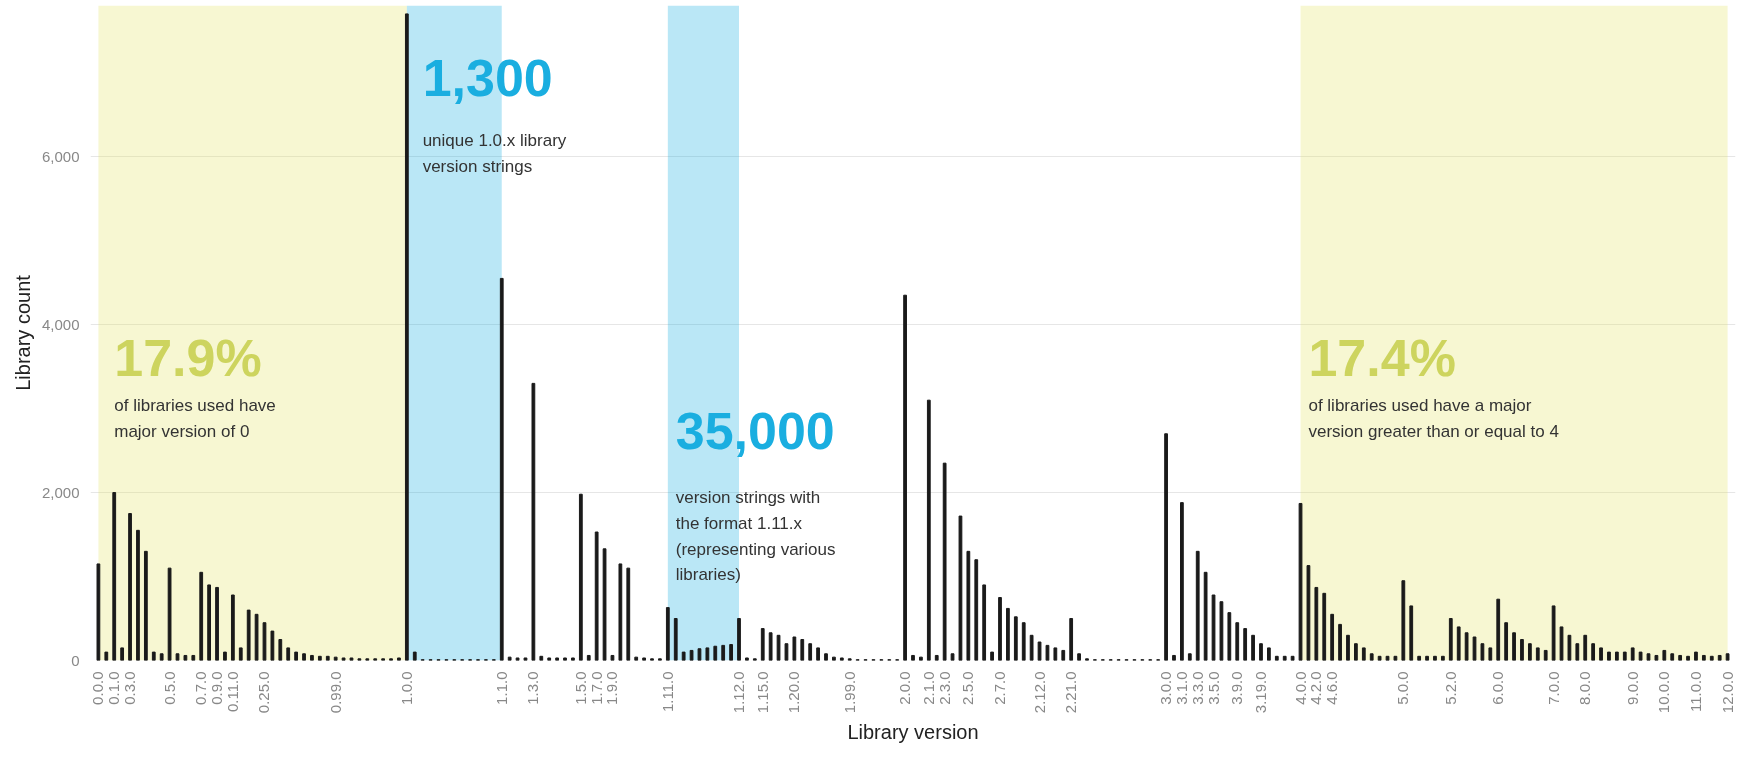 The height and width of the screenshot is (781, 1750). I want to click on x-tick-label: 5.2.0, so click(1450, 688).